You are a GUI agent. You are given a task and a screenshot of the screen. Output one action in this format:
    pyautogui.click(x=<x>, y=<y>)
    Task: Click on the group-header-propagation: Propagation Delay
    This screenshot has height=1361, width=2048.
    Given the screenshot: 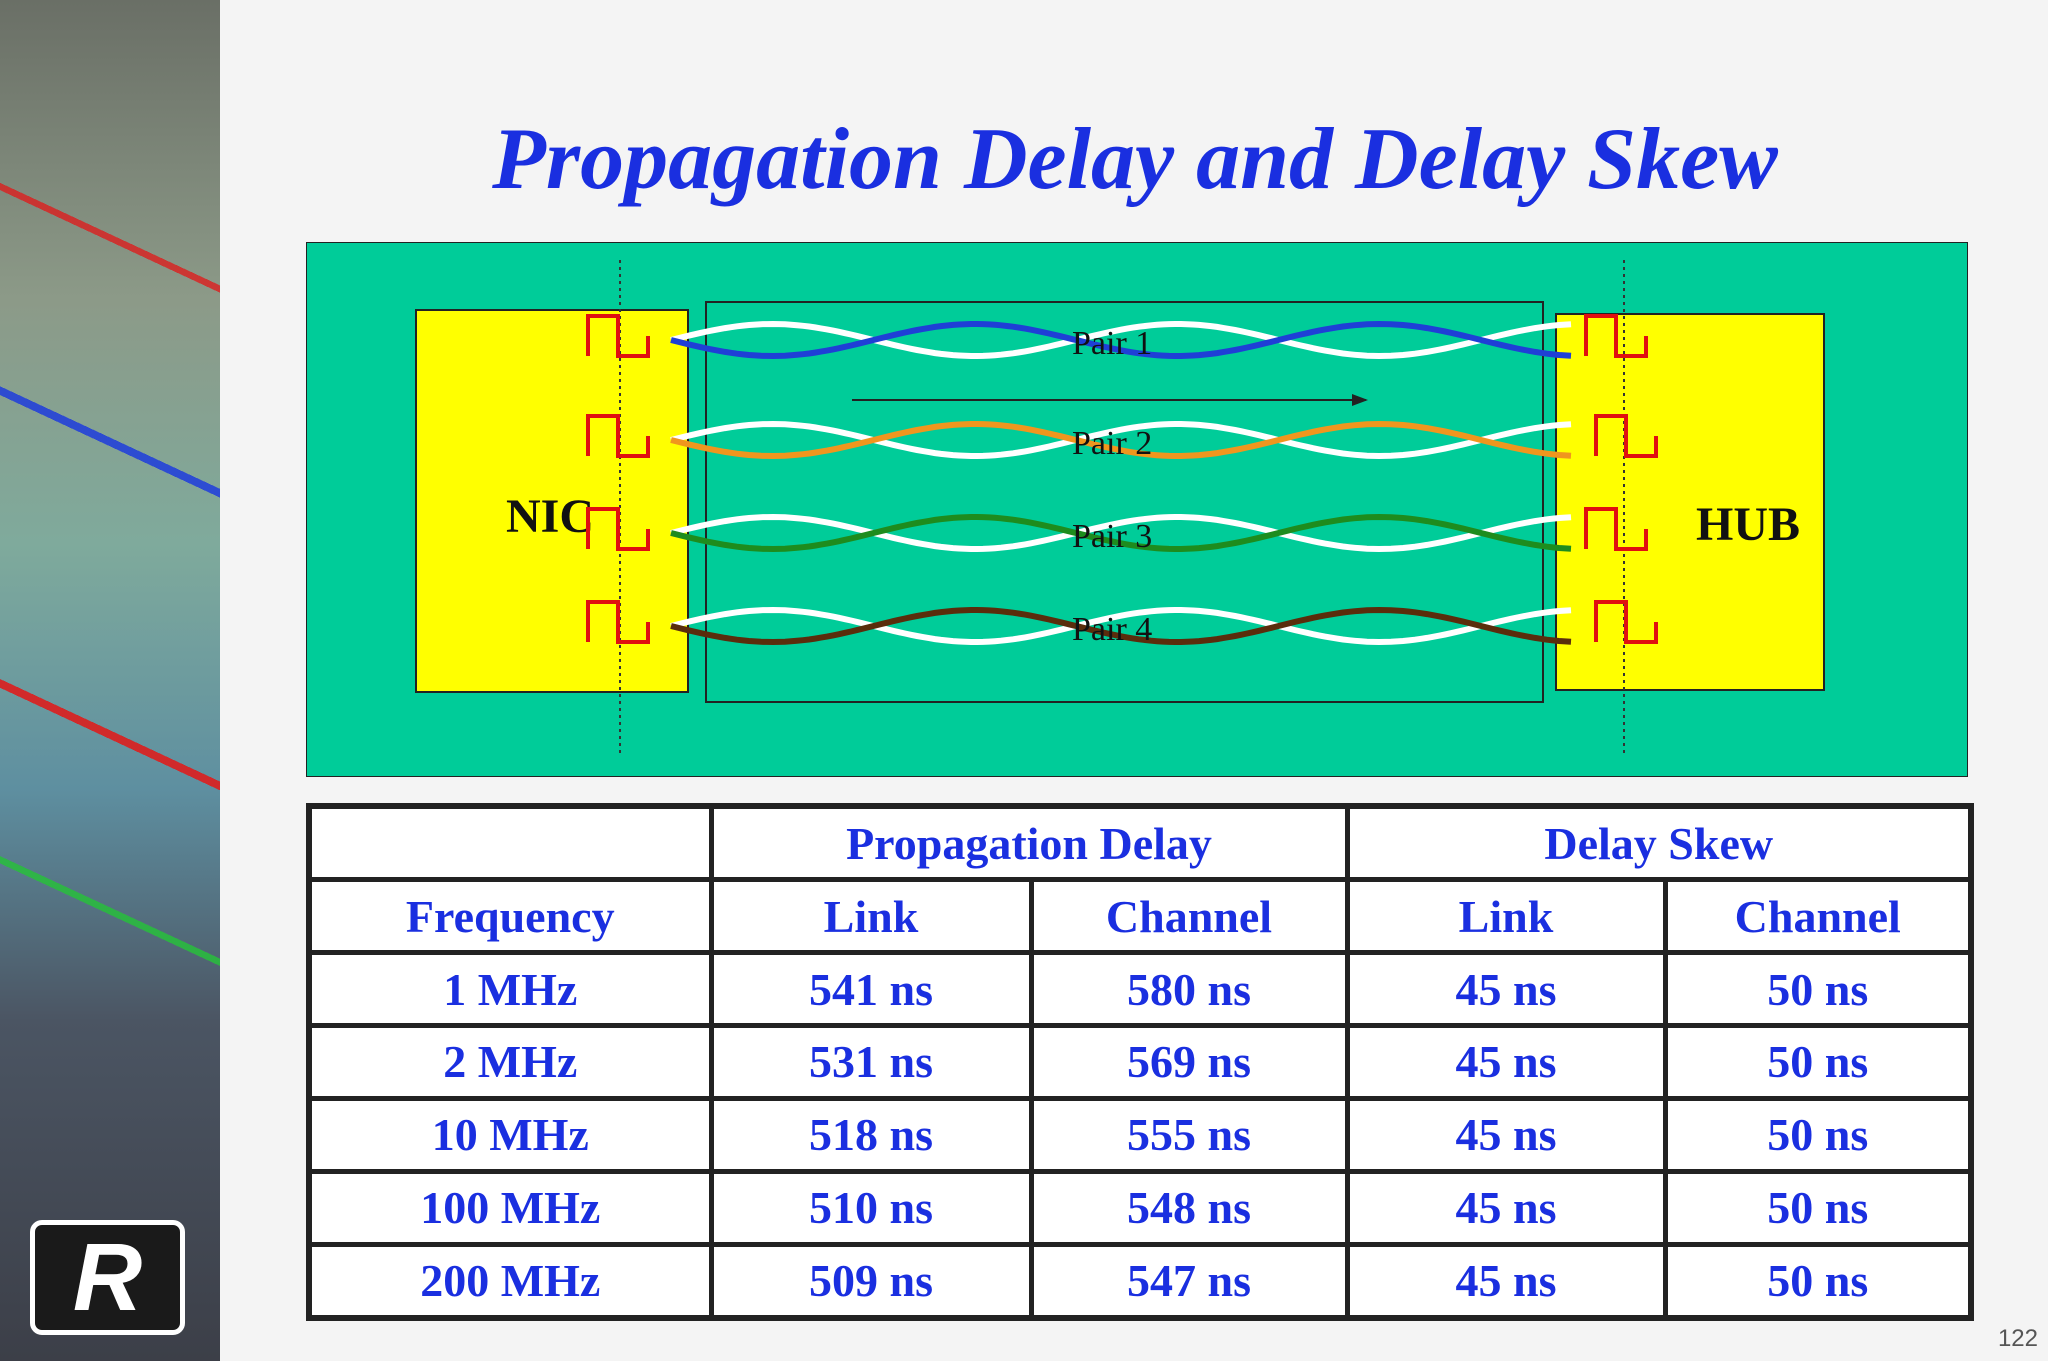 What is the action you would take?
    pyautogui.click(x=1029, y=843)
    